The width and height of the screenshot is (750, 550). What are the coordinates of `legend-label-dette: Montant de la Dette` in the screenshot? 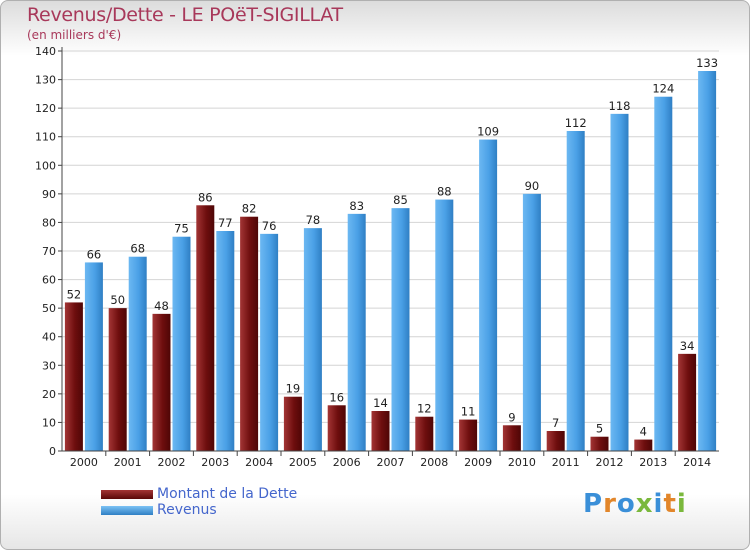 It's located at (227, 494).